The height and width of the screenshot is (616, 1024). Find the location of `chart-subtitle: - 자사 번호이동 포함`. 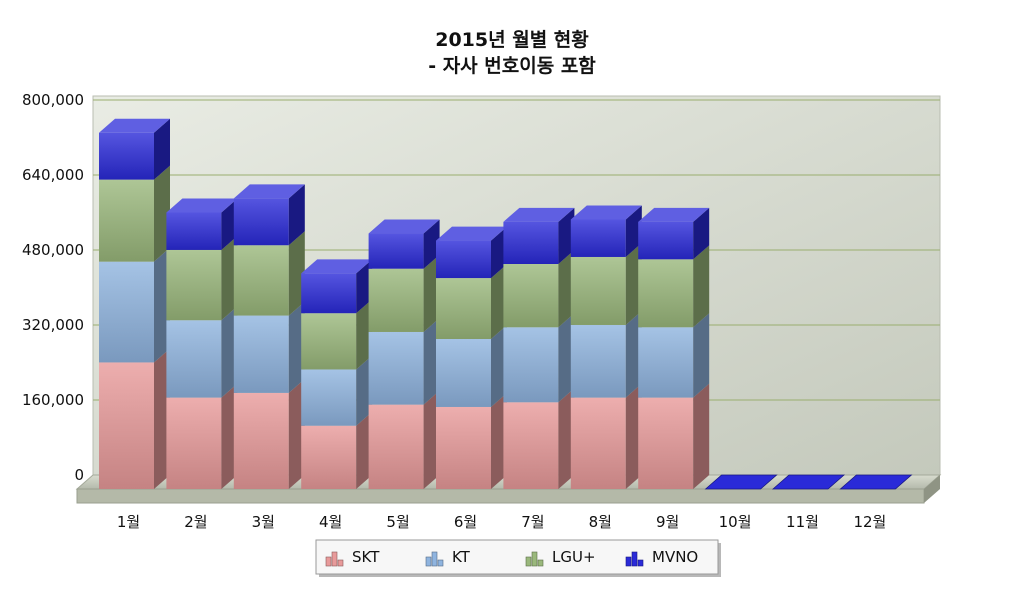

chart-subtitle: - 자사 번호이동 포함 is located at coordinates (512, 66).